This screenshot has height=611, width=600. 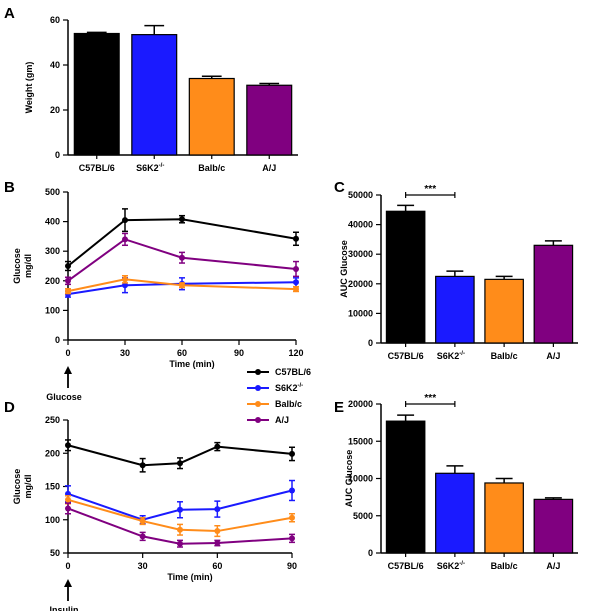 What do you see at coordinates (360, 441) in the screenshot?
I see `y-tick-label-15000: 15000` at bounding box center [360, 441].